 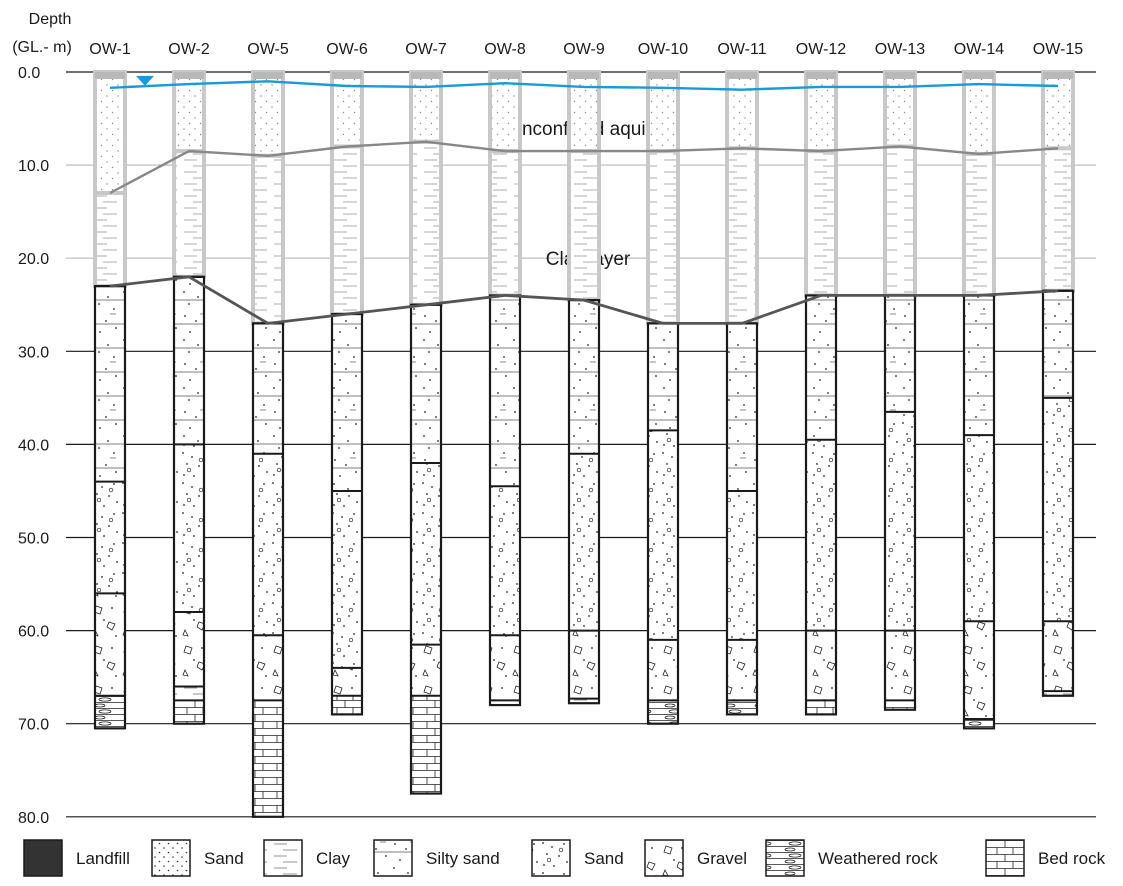 I want to click on aquifer-bottom-line, so click(x=584, y=167).